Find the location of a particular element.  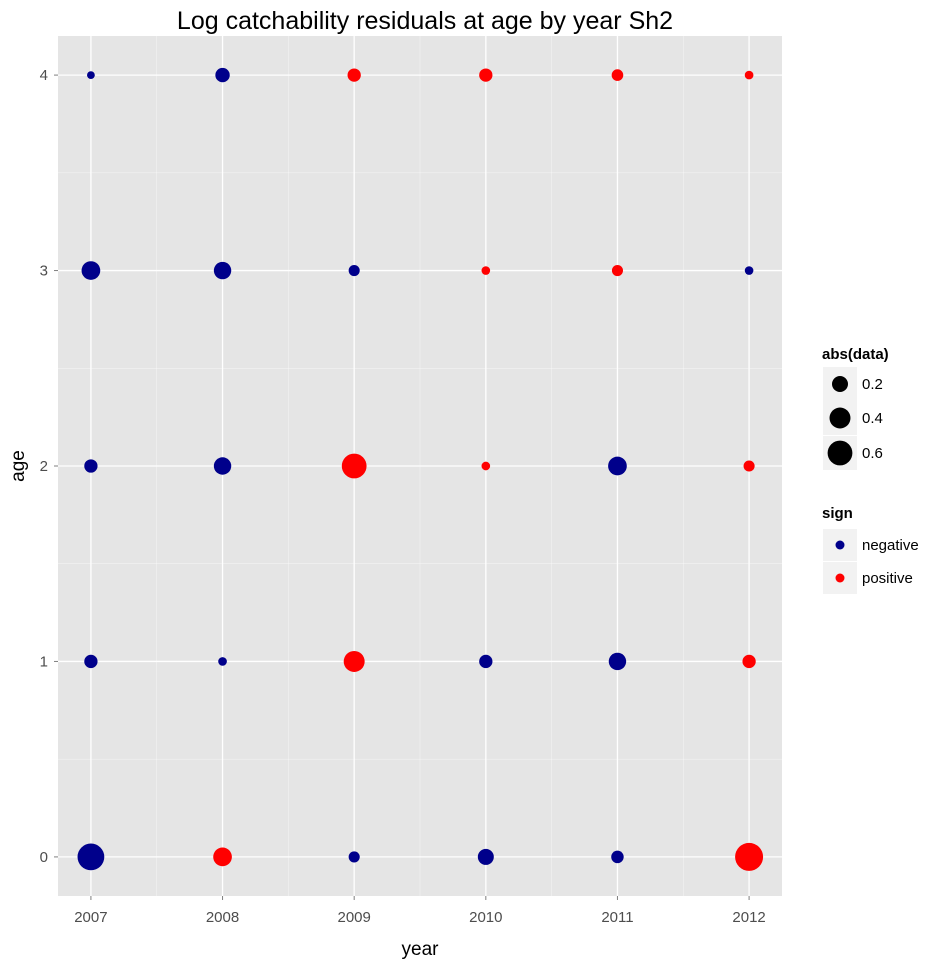

y-axis-label: age is located at coordinates (18, 466).